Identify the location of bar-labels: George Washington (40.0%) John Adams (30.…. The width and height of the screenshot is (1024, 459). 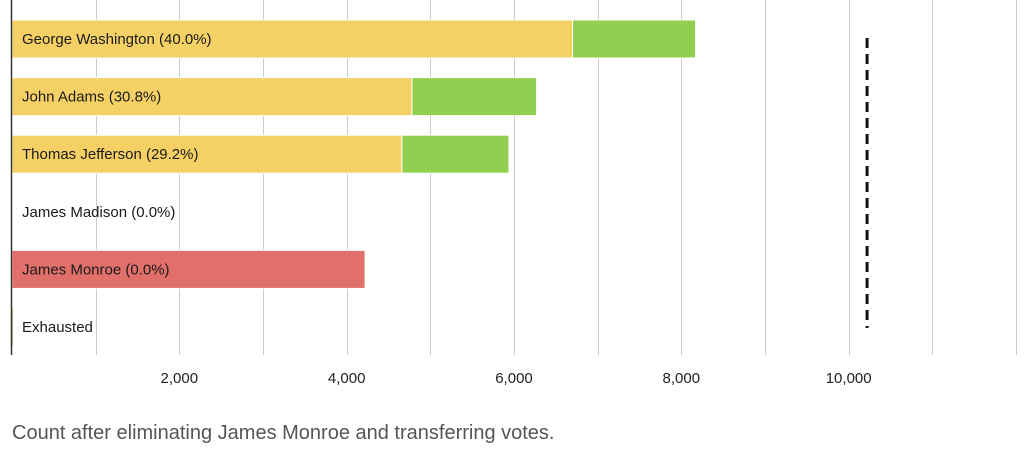
(117, 183).